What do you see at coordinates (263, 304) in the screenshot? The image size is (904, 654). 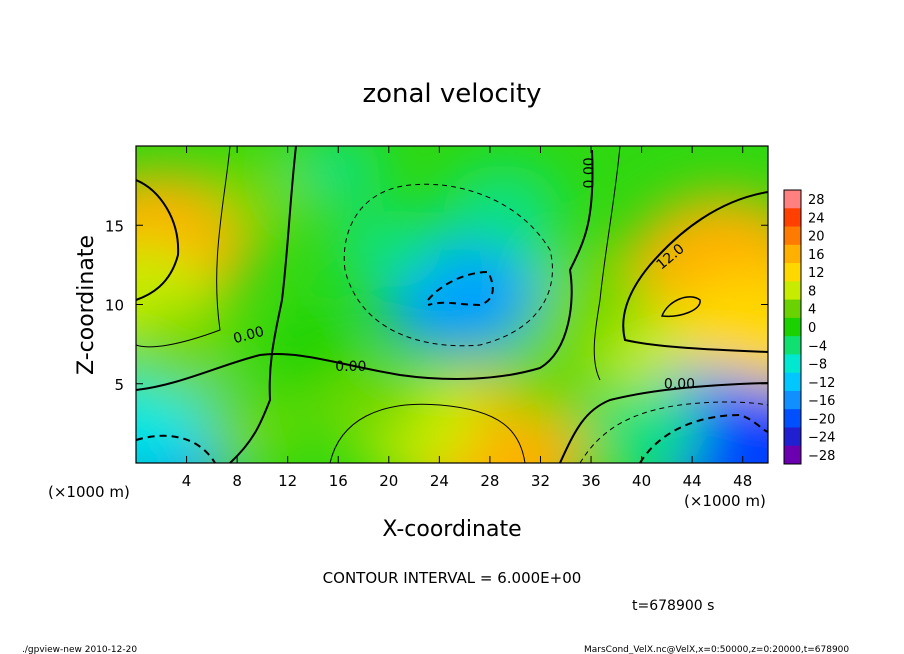 I see `contour-zero-vertical` at bounding box center [263, 304].